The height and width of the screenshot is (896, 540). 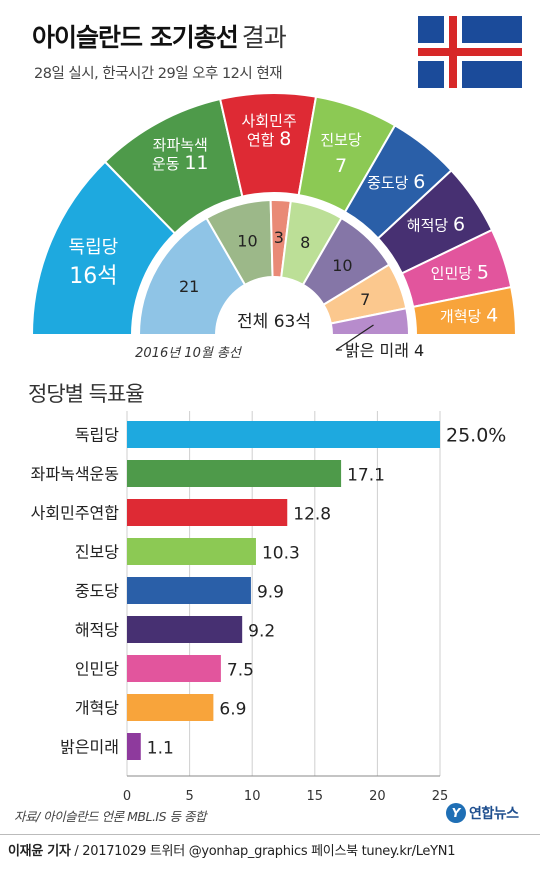 What do you see at coordinates (240, 671) in the screenshot?
I see `data-label: 7.5` at bounding box center [240, 671].